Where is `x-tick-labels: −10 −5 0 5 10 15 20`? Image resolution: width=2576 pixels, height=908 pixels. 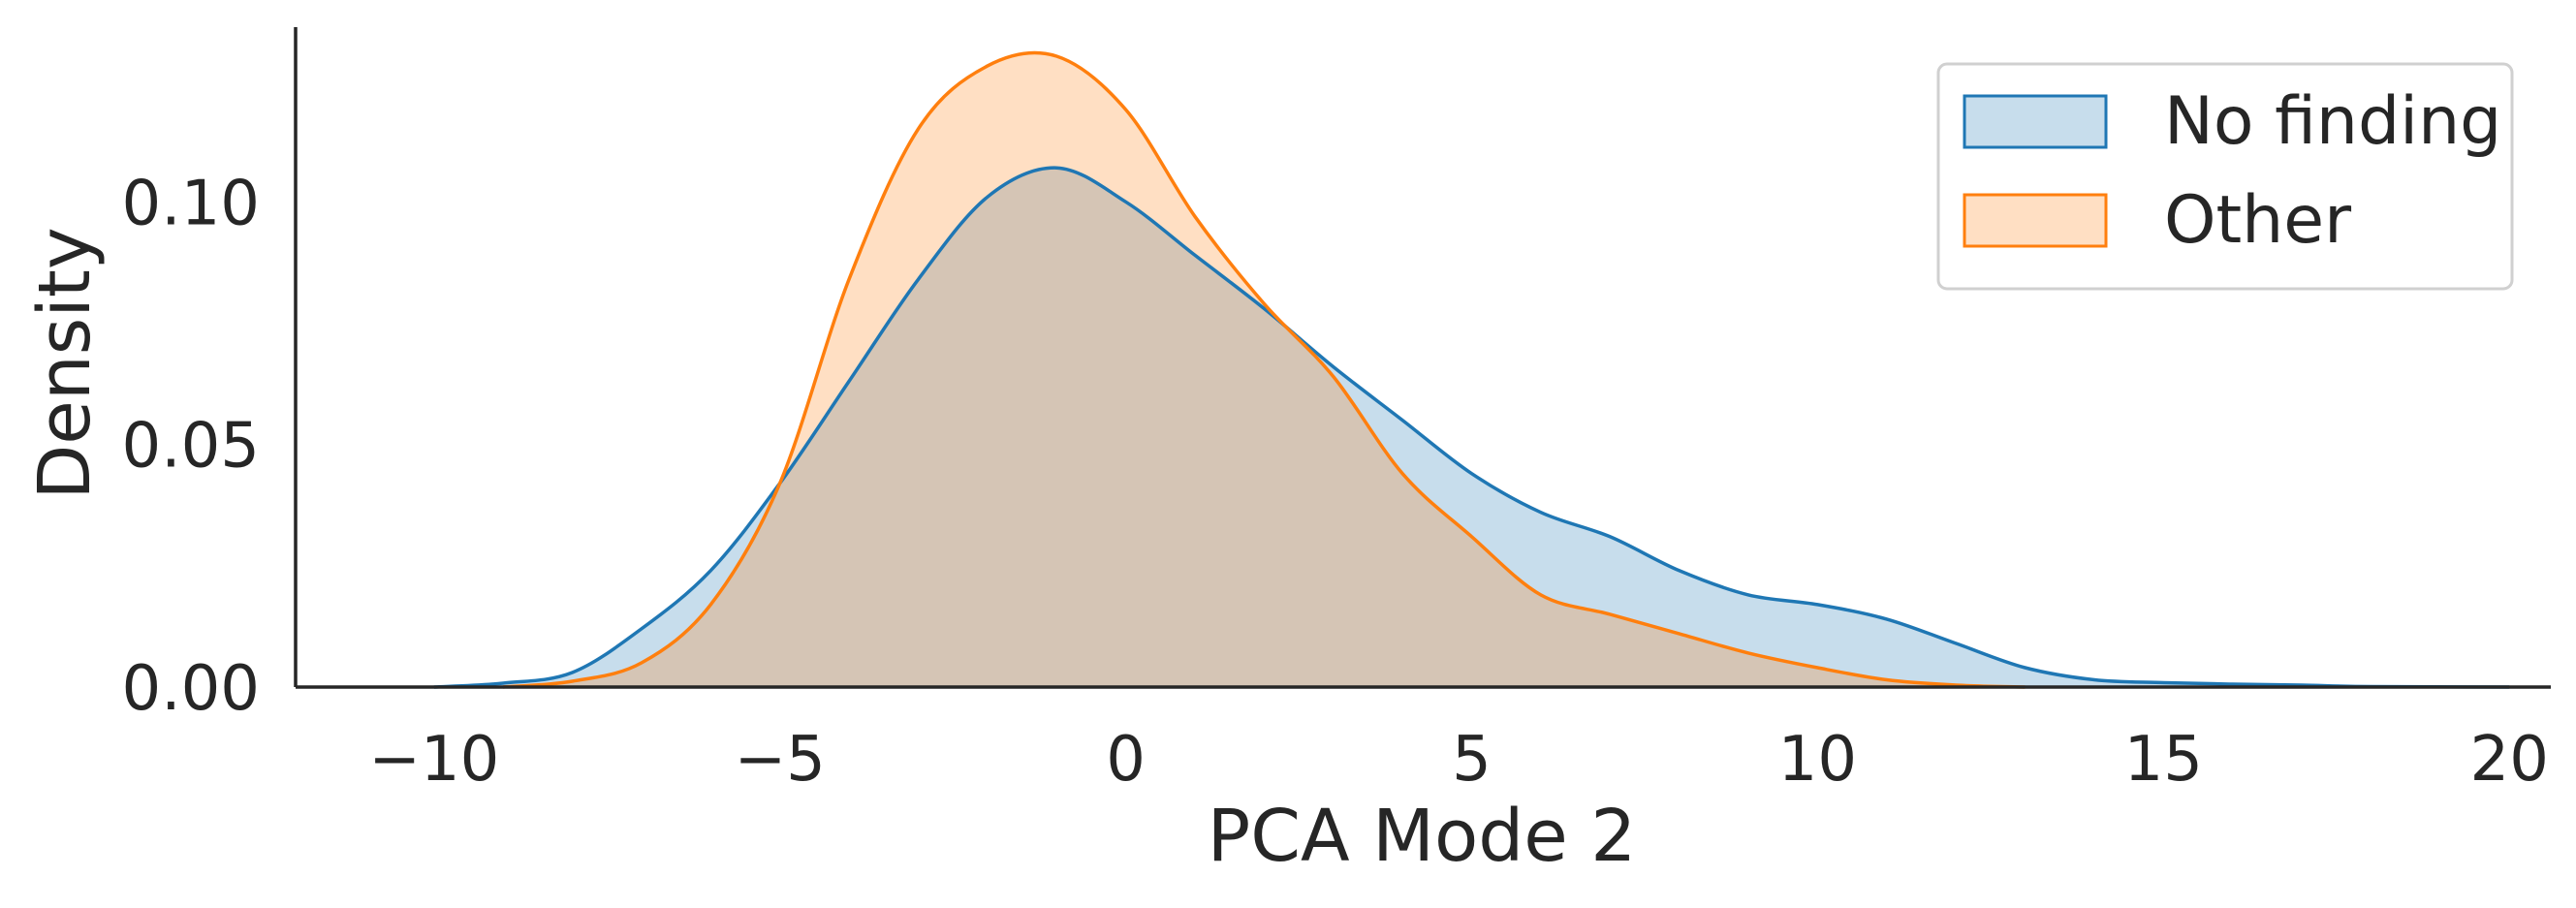
x-tick-labels: −10 −5 0 5 10 15 20 is located at coordinates (1458, 760).